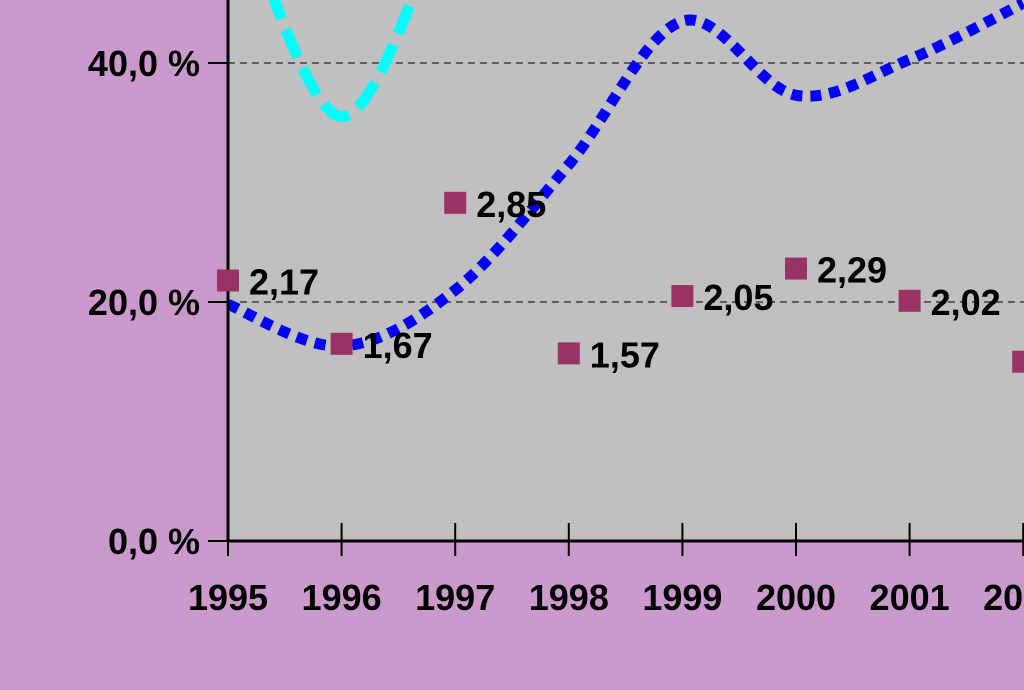  Describe the element at coordinates (398, 345) in the screenshot. I see `data-label: 1,67` at that location.